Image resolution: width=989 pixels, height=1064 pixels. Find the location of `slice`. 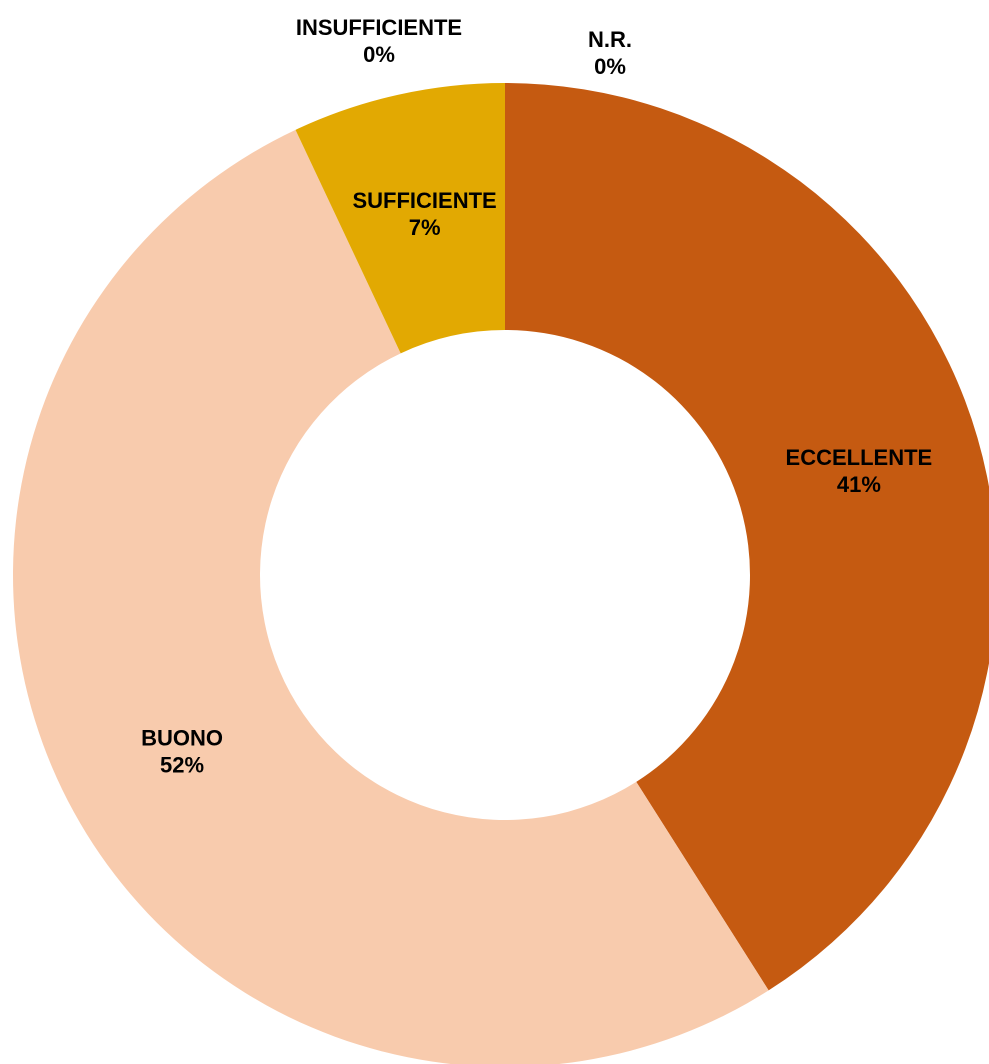

slice is located at coordinates (400, 218).